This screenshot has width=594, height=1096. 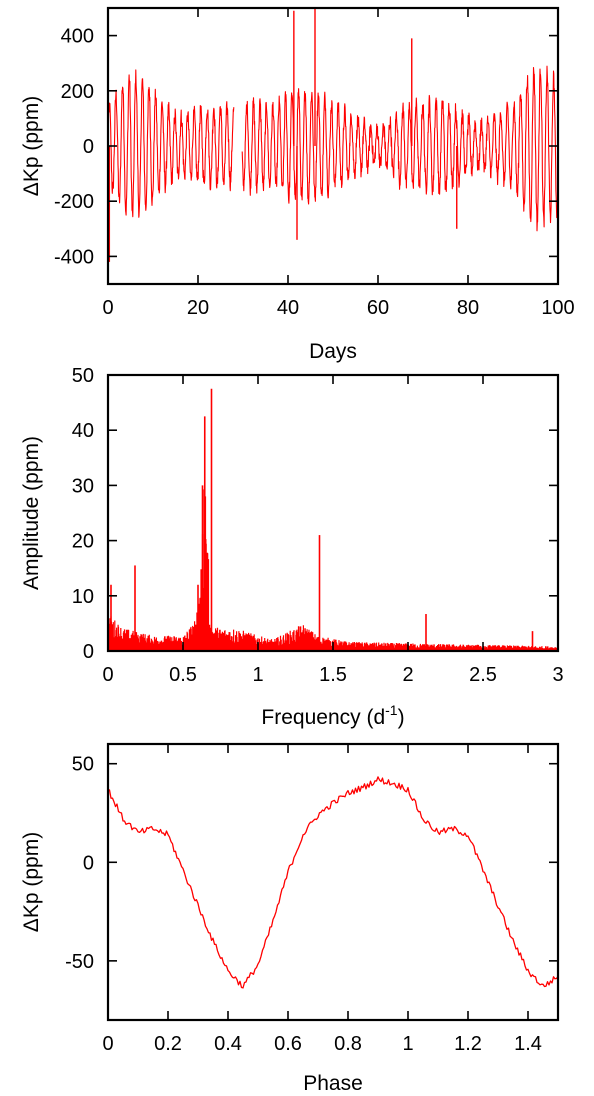 I want to click on amplitude-spectrum-y-tick-label: 20, so click(x=83, y=542).